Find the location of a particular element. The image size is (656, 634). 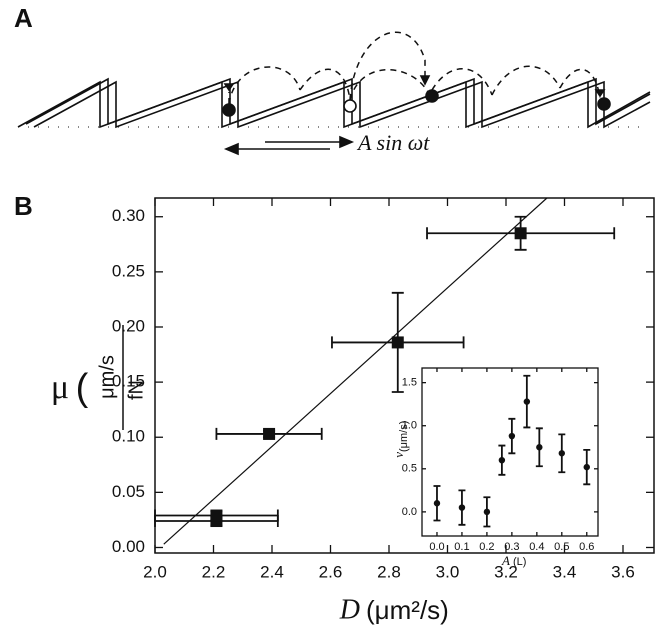

y-tick-label: 0.20 is located at coordinates (128, 325).